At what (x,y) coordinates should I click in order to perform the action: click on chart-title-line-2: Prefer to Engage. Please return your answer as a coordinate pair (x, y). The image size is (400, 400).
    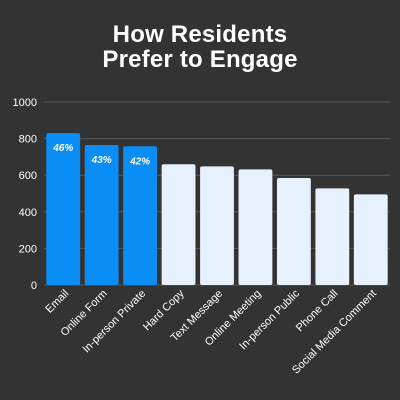
    Looking at the image, I should click on (200, 59).